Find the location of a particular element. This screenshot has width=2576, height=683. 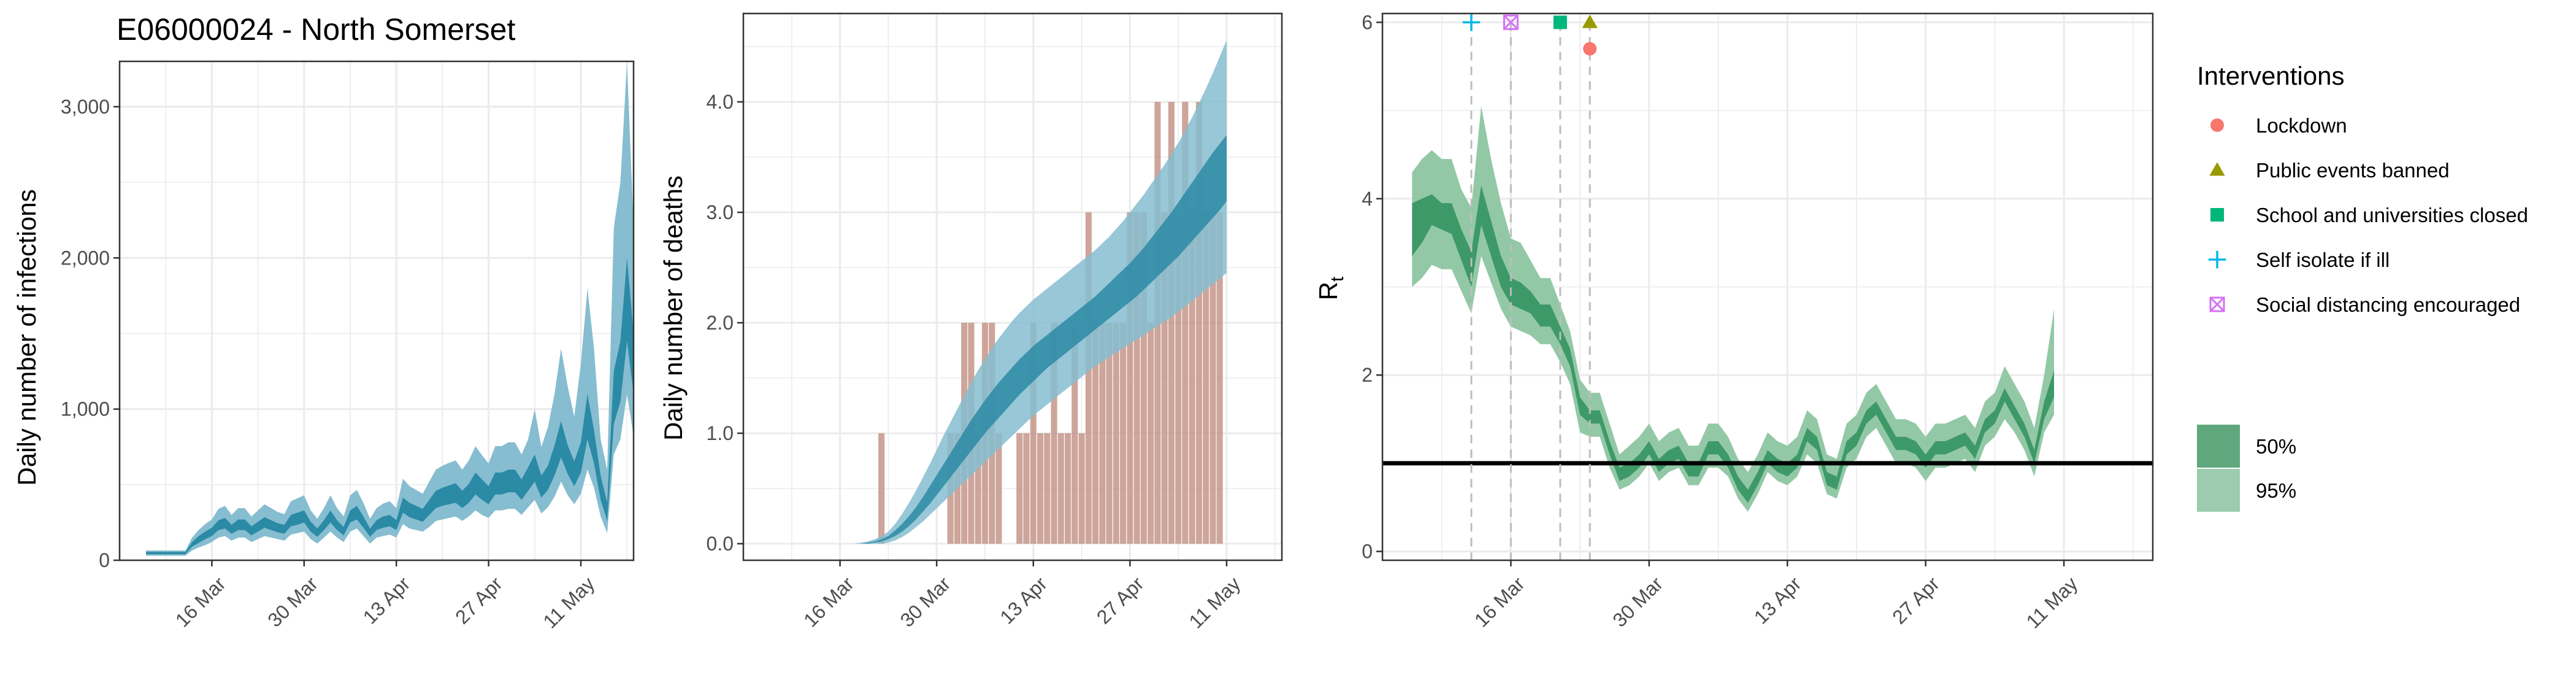

rt-y-tick-label: 4 is located at coordinates (1367, 199).